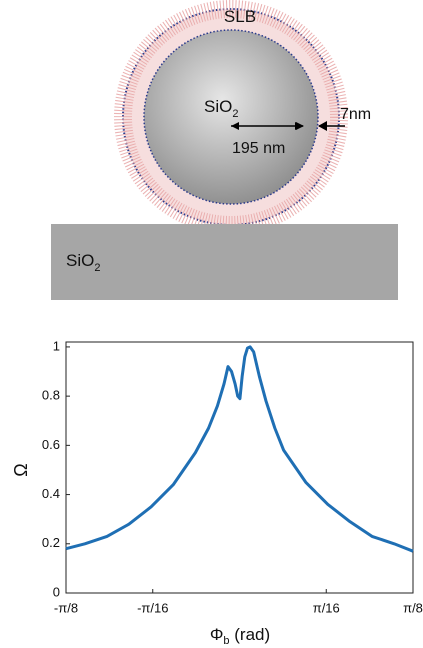 The image size is (423, 648). Describe the element at coordinates (311, 126) in the screenshot. I see `thickness-arrow-heads` at that location.